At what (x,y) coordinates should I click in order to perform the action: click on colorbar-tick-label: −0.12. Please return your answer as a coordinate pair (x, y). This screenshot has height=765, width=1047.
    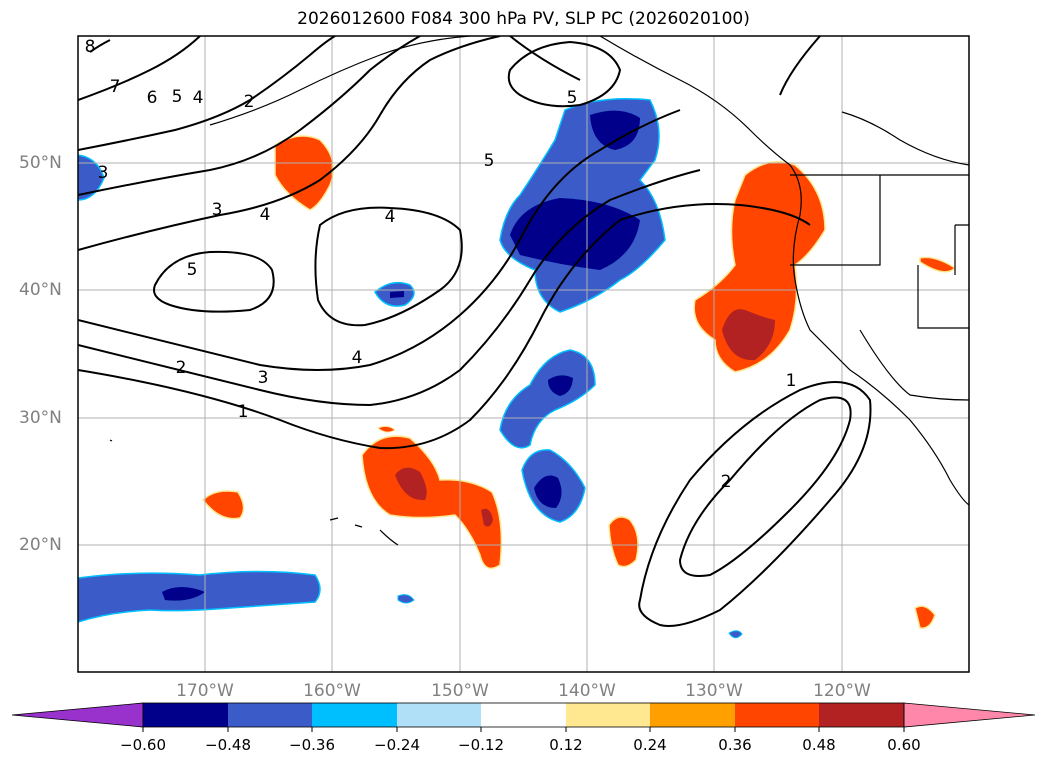
    Looking at the image, I should click on (481, 745).